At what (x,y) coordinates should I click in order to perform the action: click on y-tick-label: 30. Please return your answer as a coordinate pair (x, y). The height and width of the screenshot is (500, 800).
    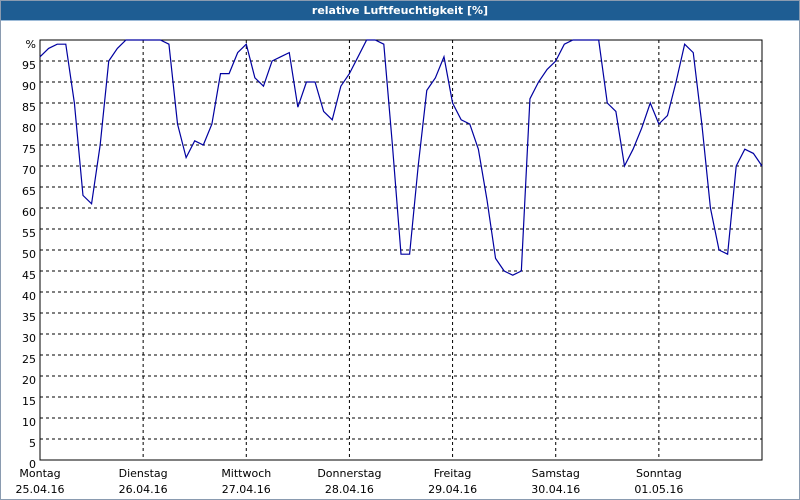
    Looking at the image, I should click on (29, 338).